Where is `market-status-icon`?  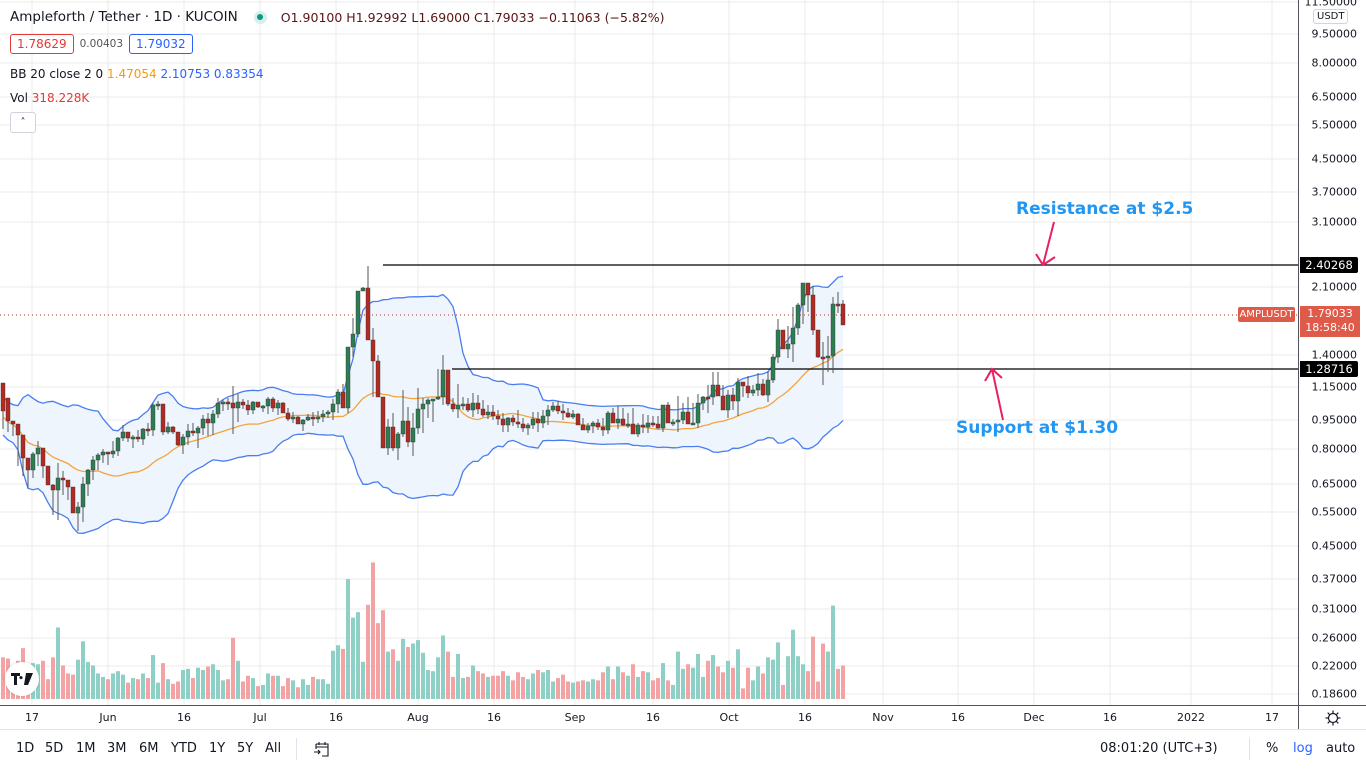
market-status-icon is located at coordinates (260, 17).